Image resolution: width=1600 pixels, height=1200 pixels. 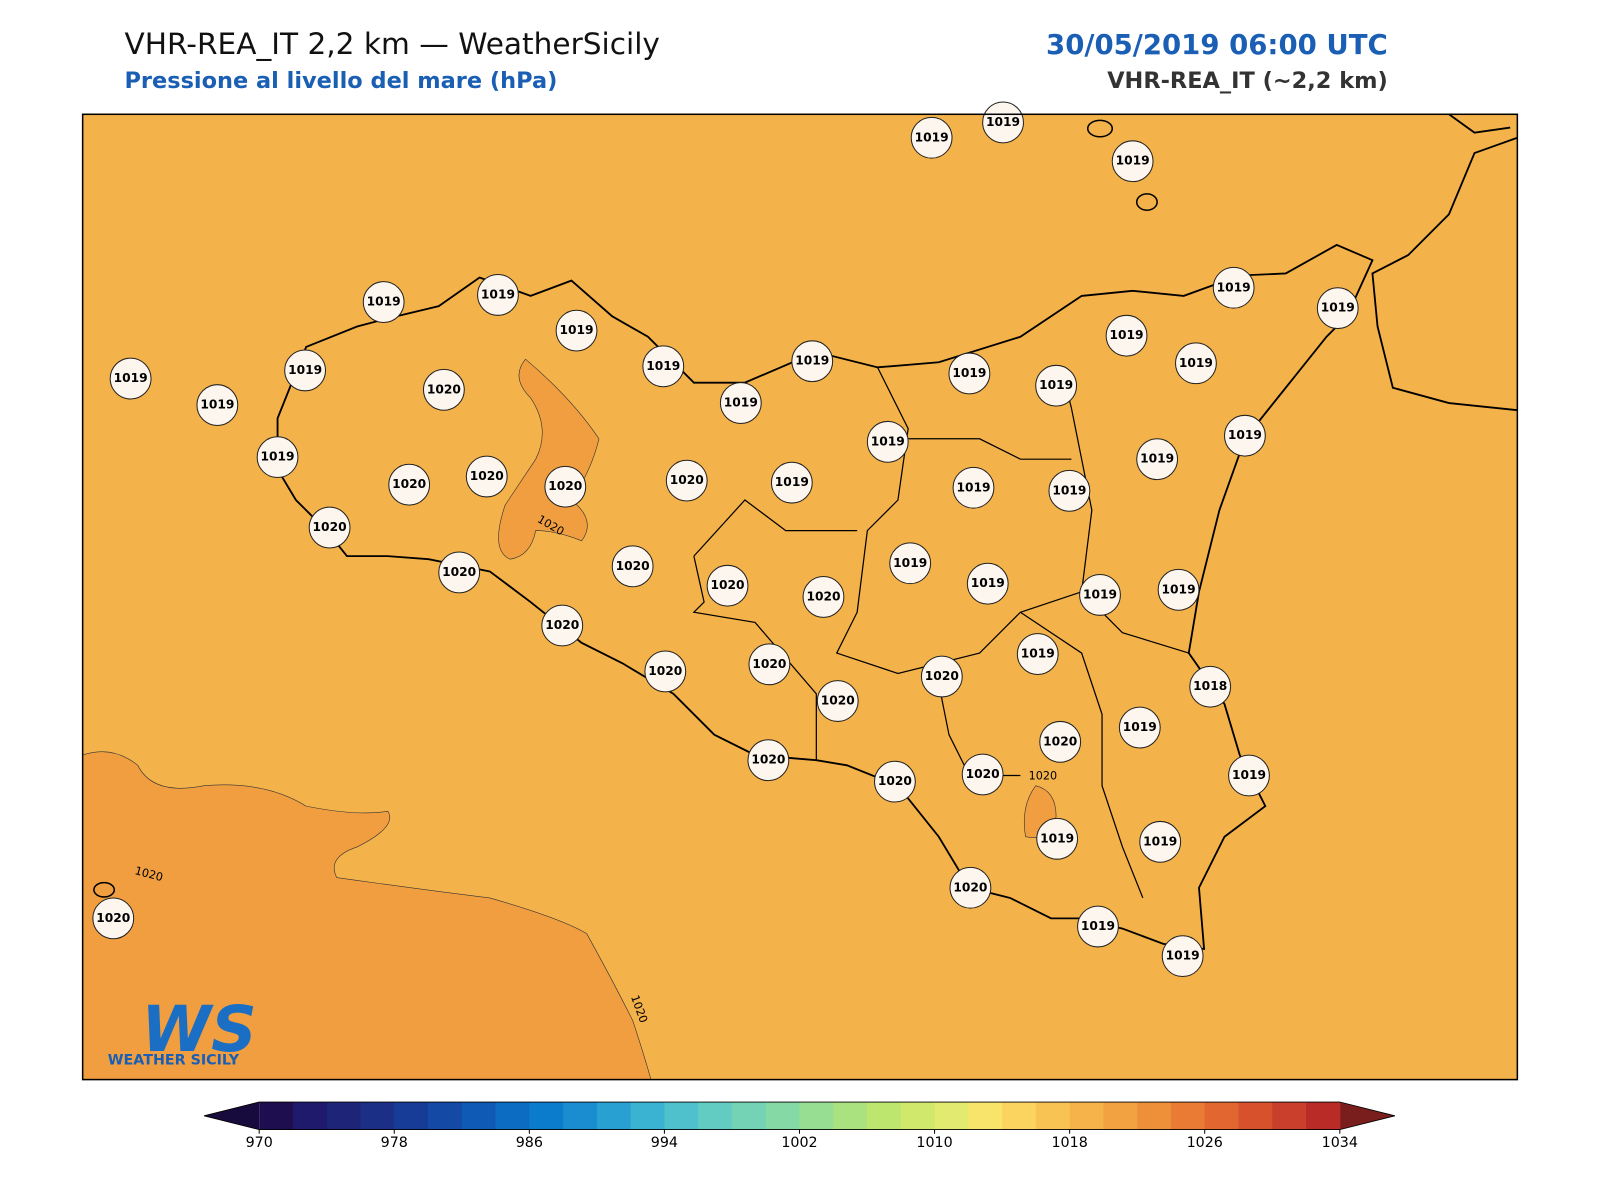 I want to click on title: VHR-REA_IT 2,2 km — WeatherSicily, so click(x=391, y=44).